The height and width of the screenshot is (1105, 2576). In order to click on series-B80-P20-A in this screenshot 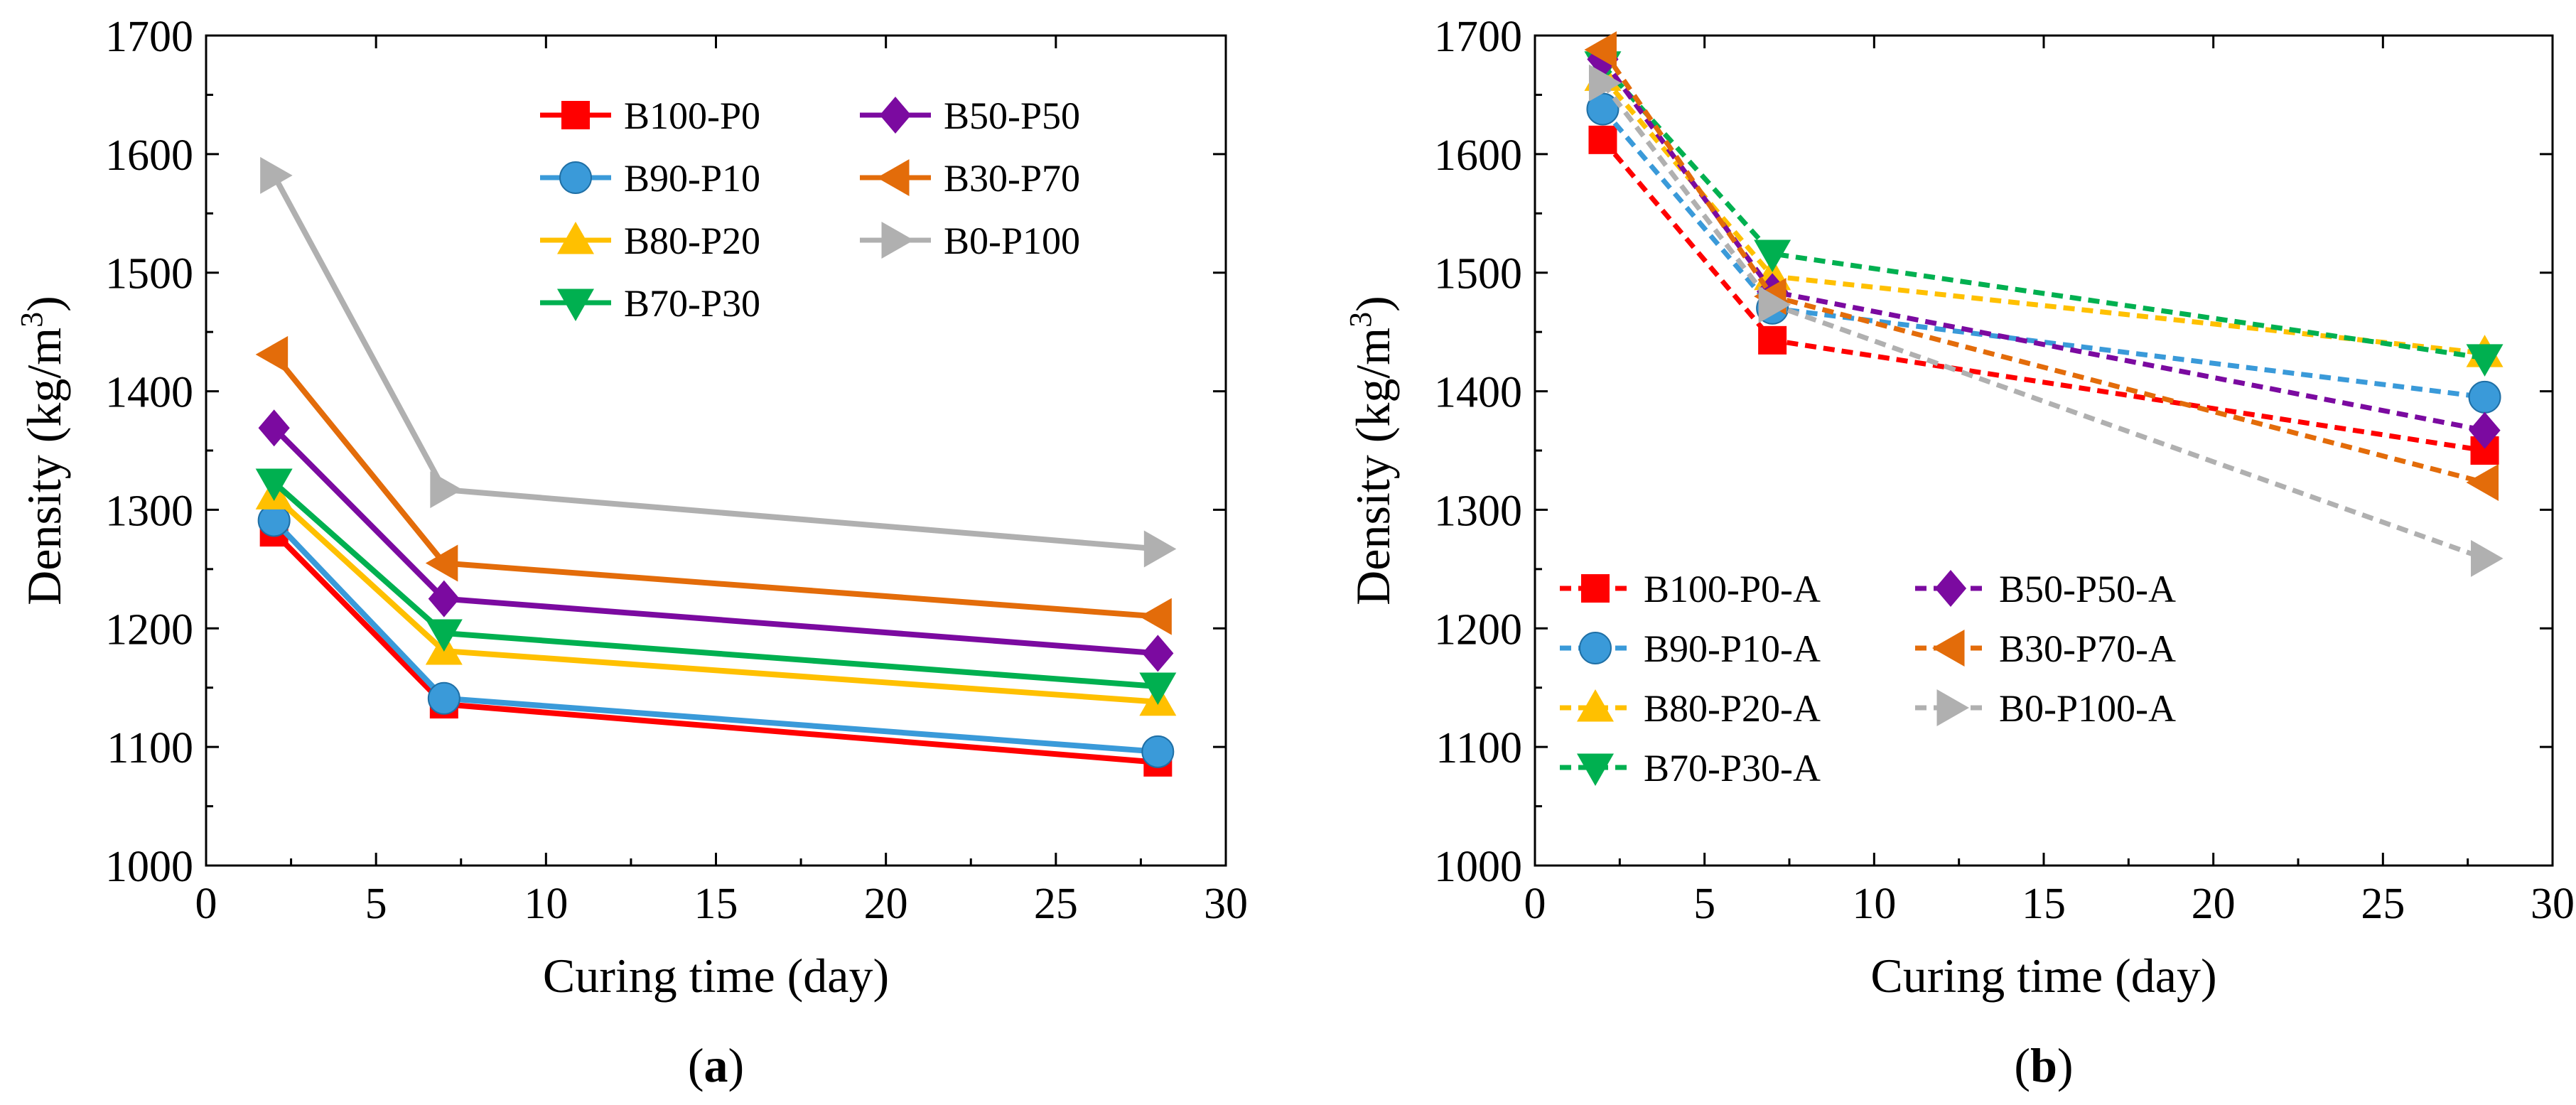, I will do `click(2044, 212)`.